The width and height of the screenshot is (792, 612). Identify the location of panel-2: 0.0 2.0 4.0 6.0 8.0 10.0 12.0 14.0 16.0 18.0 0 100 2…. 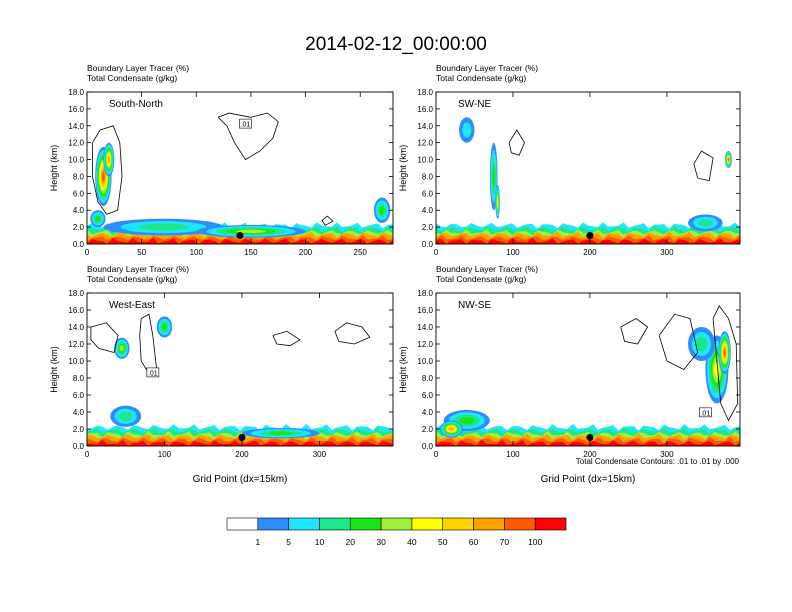
(569, 160).